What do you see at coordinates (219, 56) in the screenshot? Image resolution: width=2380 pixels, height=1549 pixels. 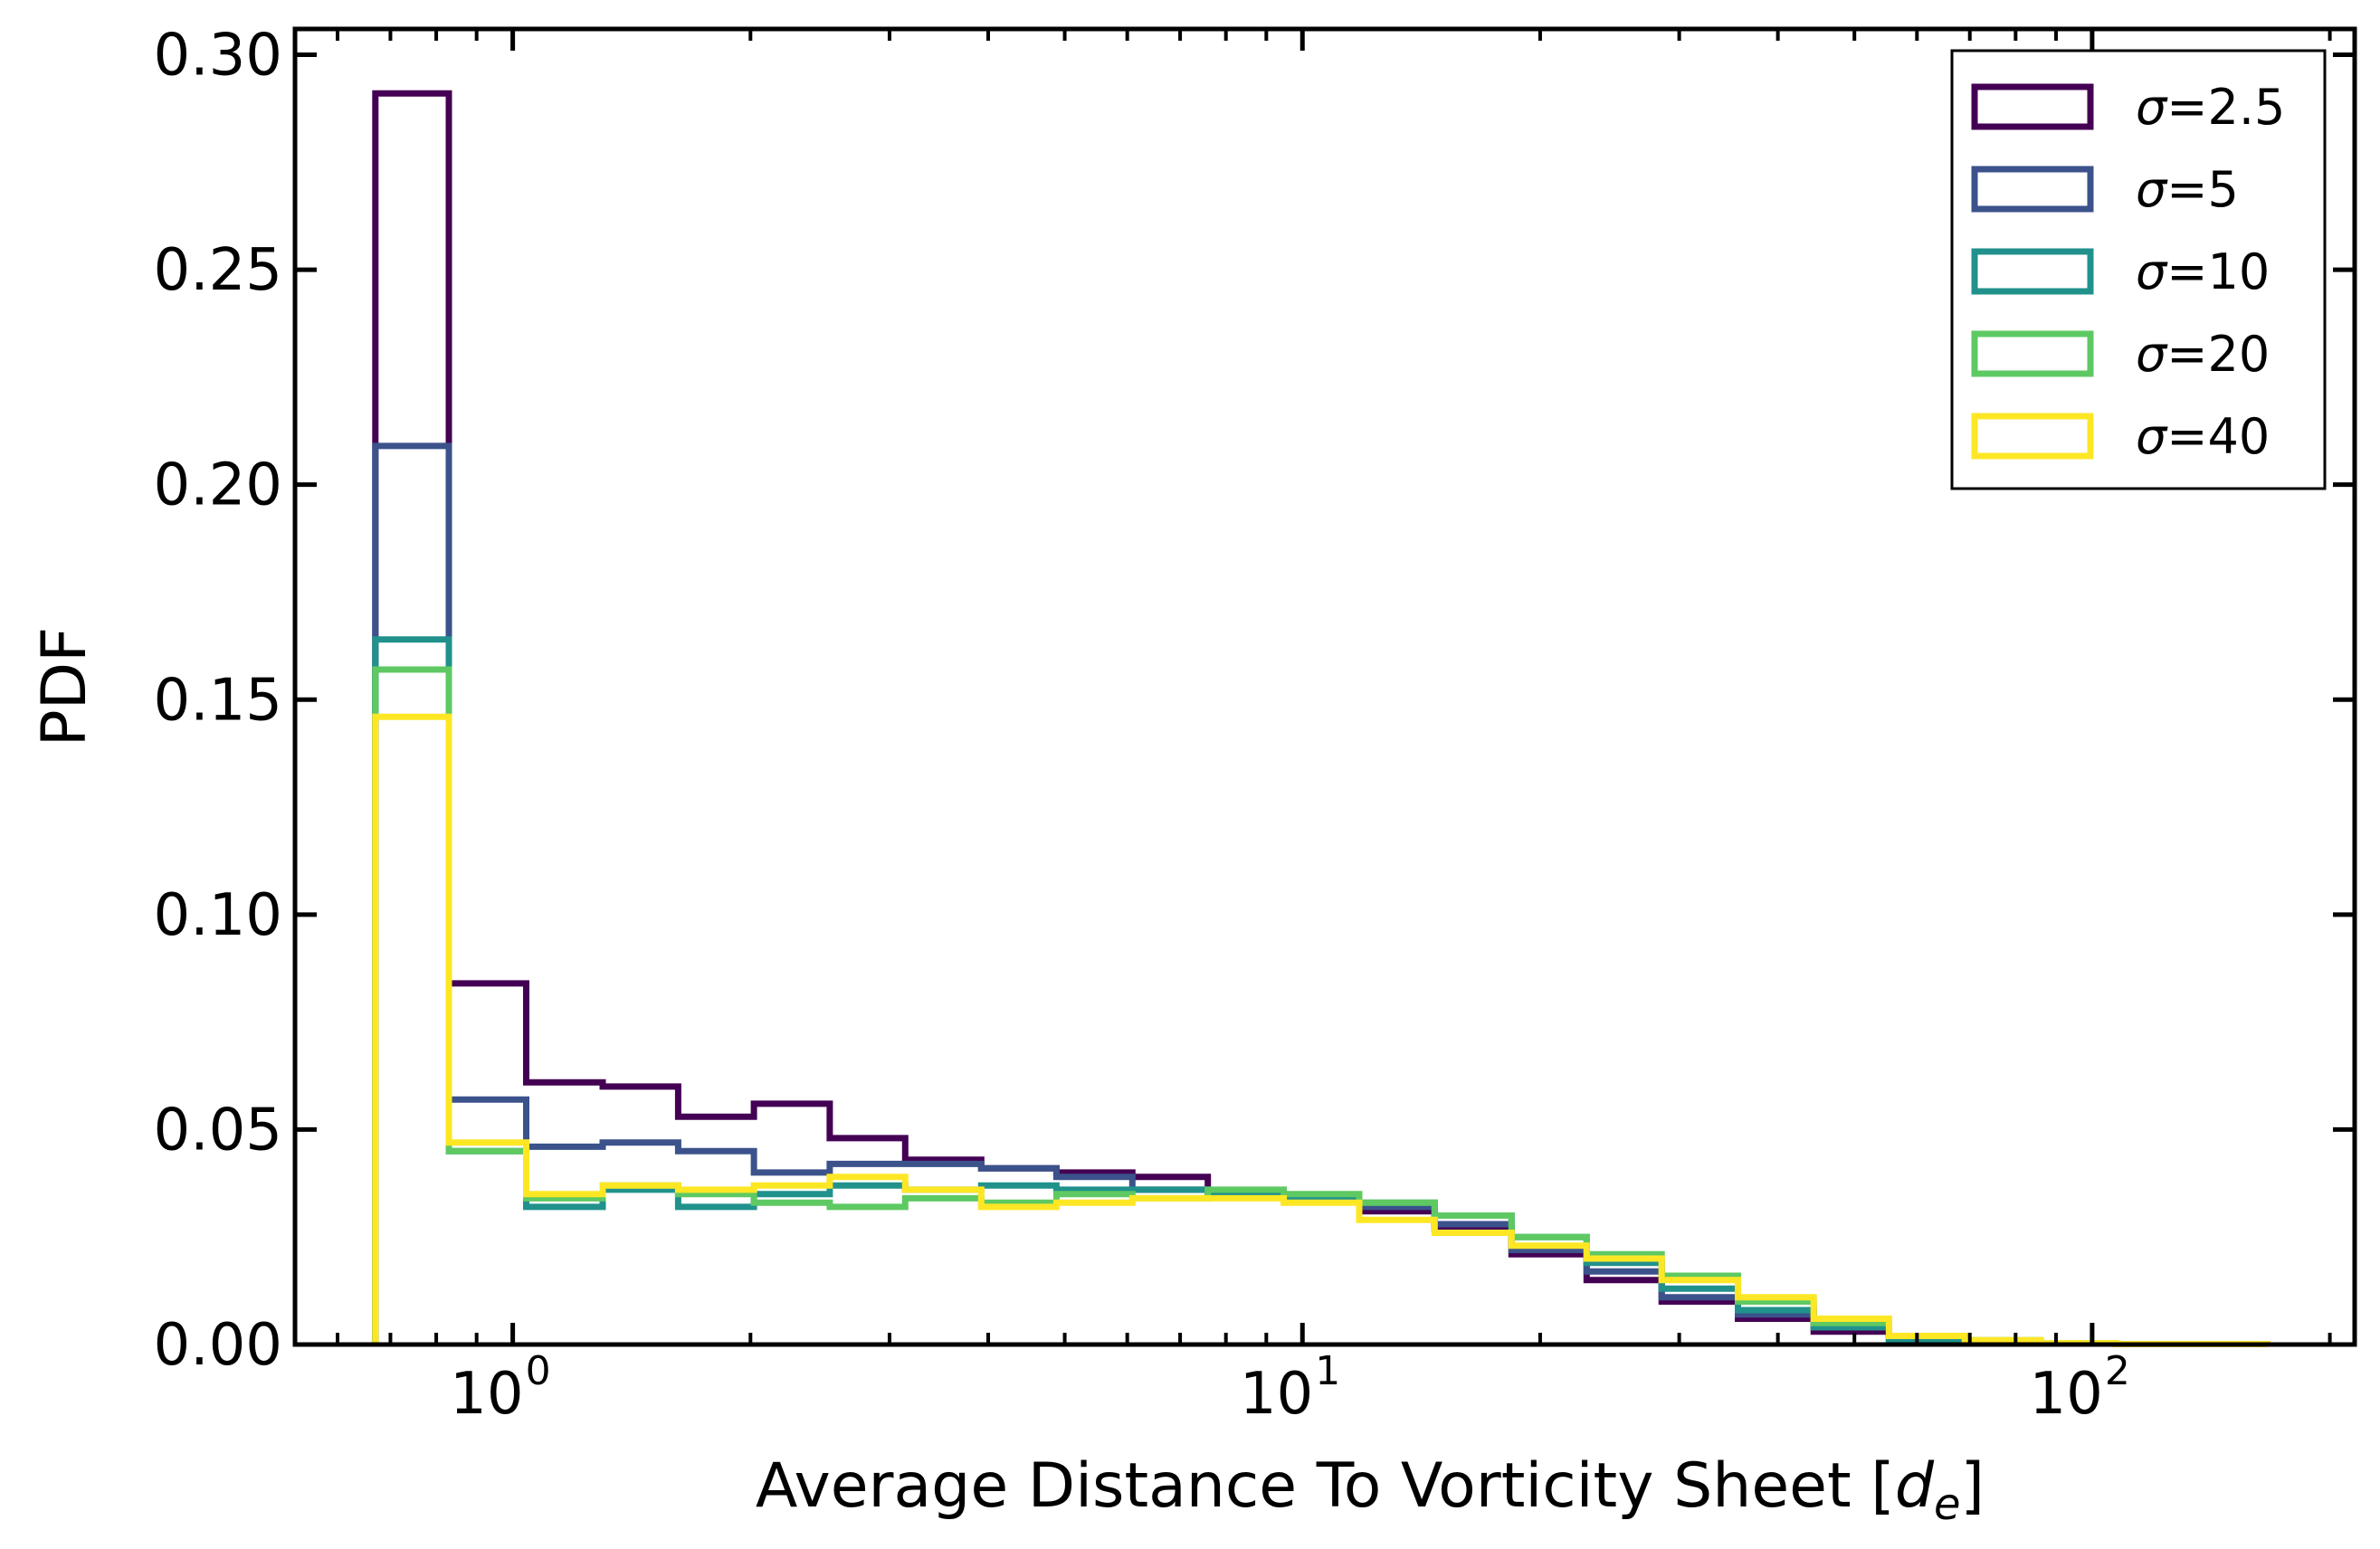 I see `y-tick-label: 0.30` at bounding box center [219, 56].